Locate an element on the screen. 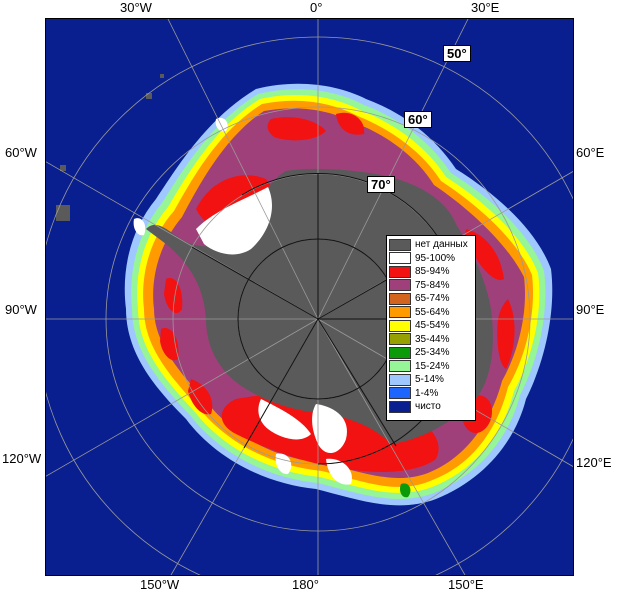  legend-item: 1-4% is located at coordinates (431, 394).